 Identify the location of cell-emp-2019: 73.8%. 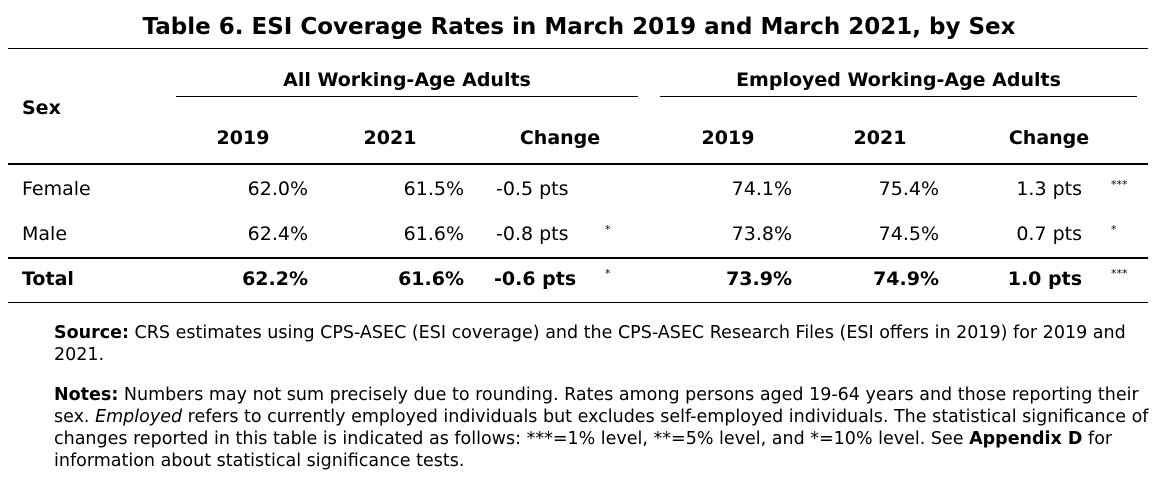
(761, 234).